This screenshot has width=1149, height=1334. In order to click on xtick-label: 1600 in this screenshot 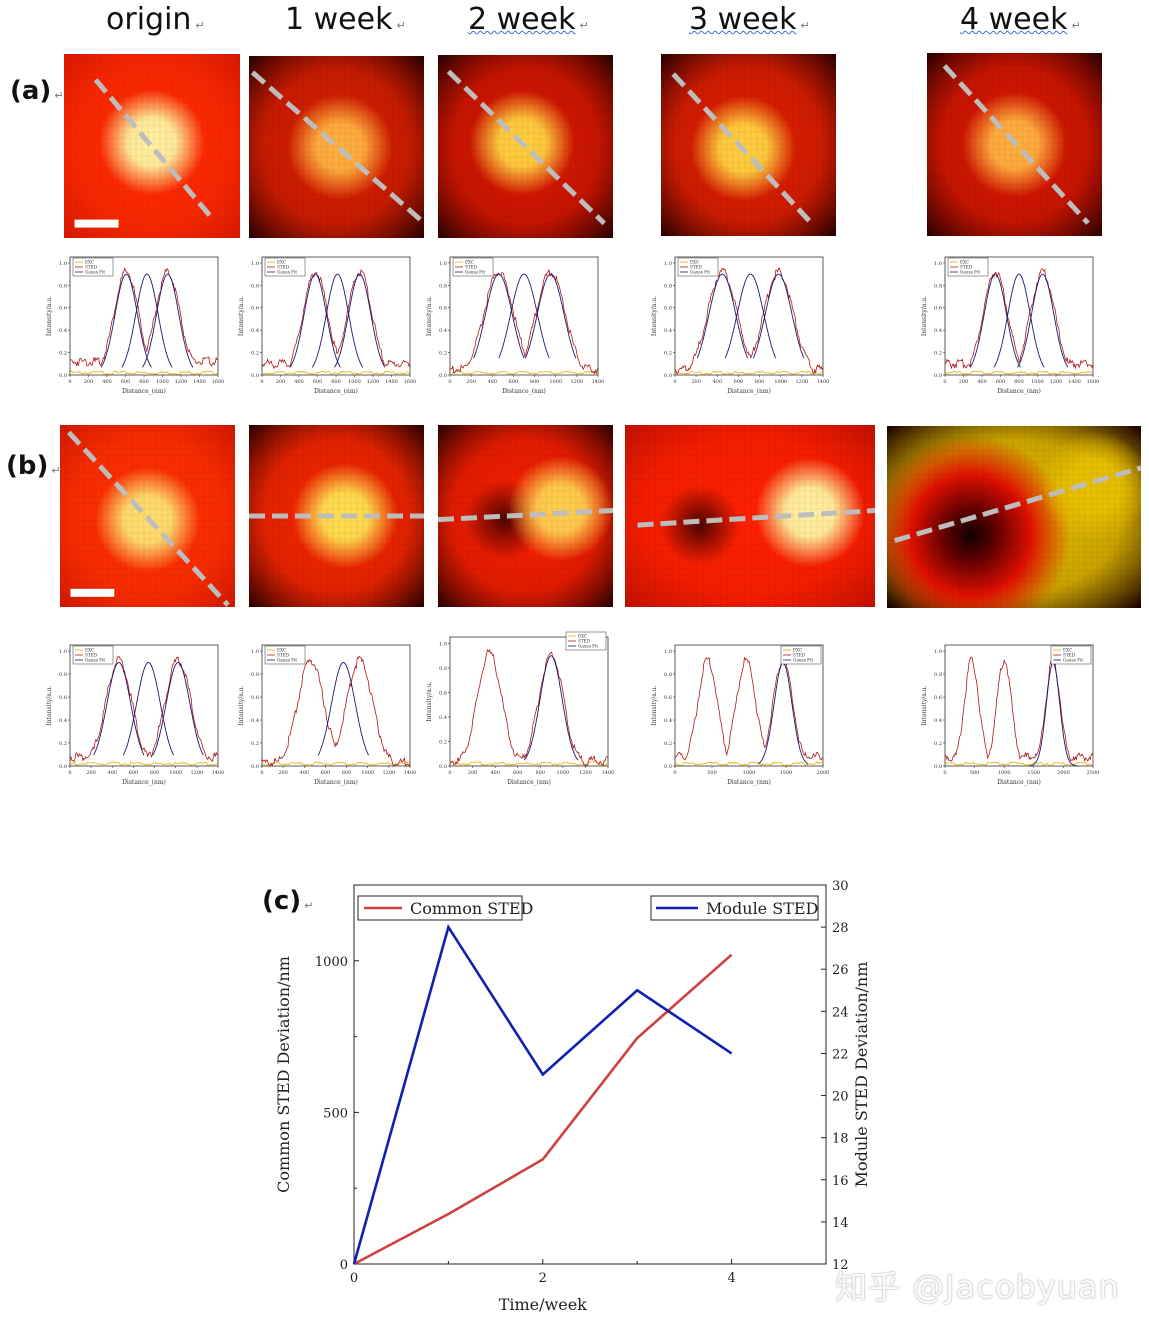, I will do `click(410, 382)`.